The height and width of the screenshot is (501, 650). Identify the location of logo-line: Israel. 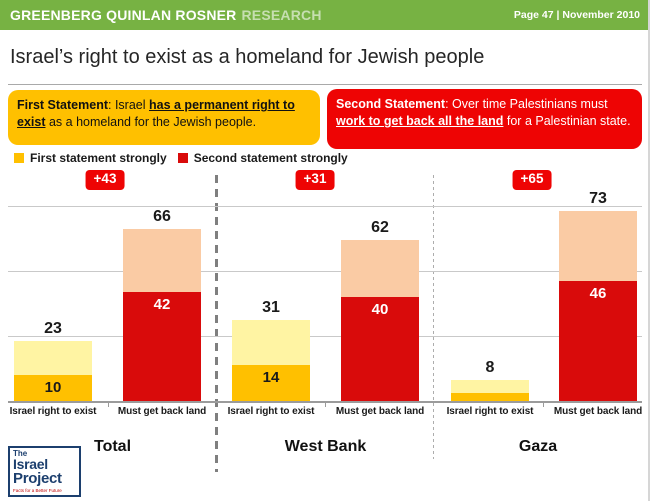
(30, 464).